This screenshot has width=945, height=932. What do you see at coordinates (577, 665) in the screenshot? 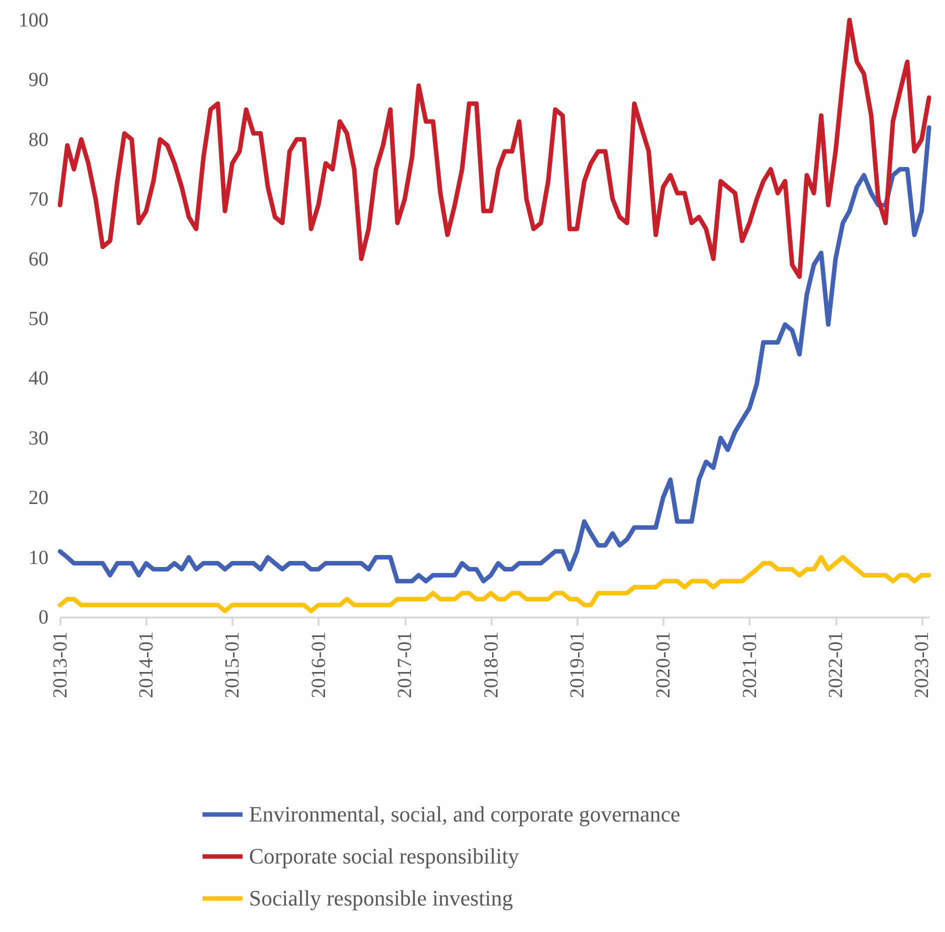
I see `x-tick-label: 2019-01` at bounding box center [577, 665].